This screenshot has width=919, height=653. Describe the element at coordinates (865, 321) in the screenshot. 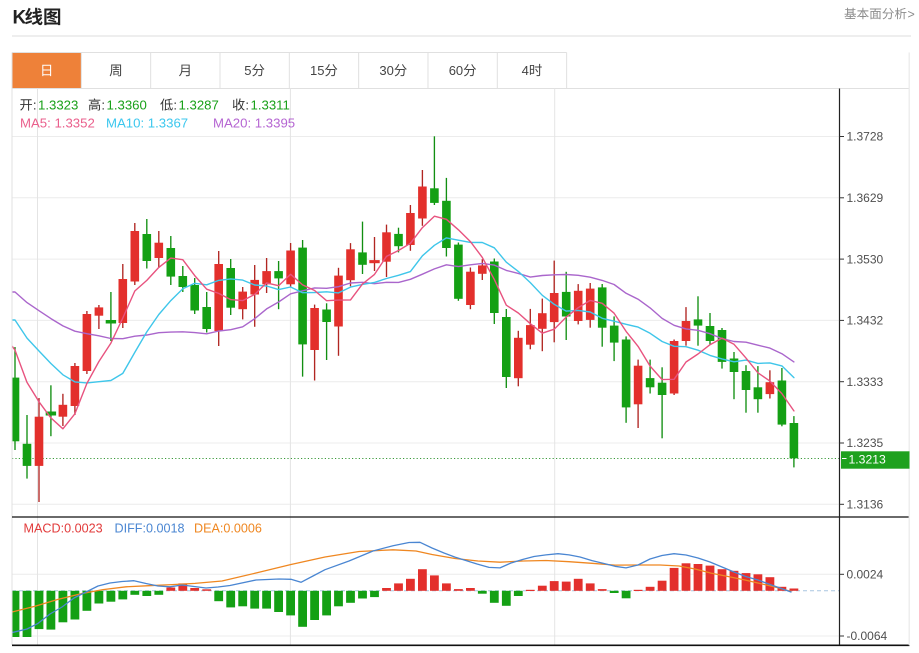

I see `svg-text: 1.3432` at that location.